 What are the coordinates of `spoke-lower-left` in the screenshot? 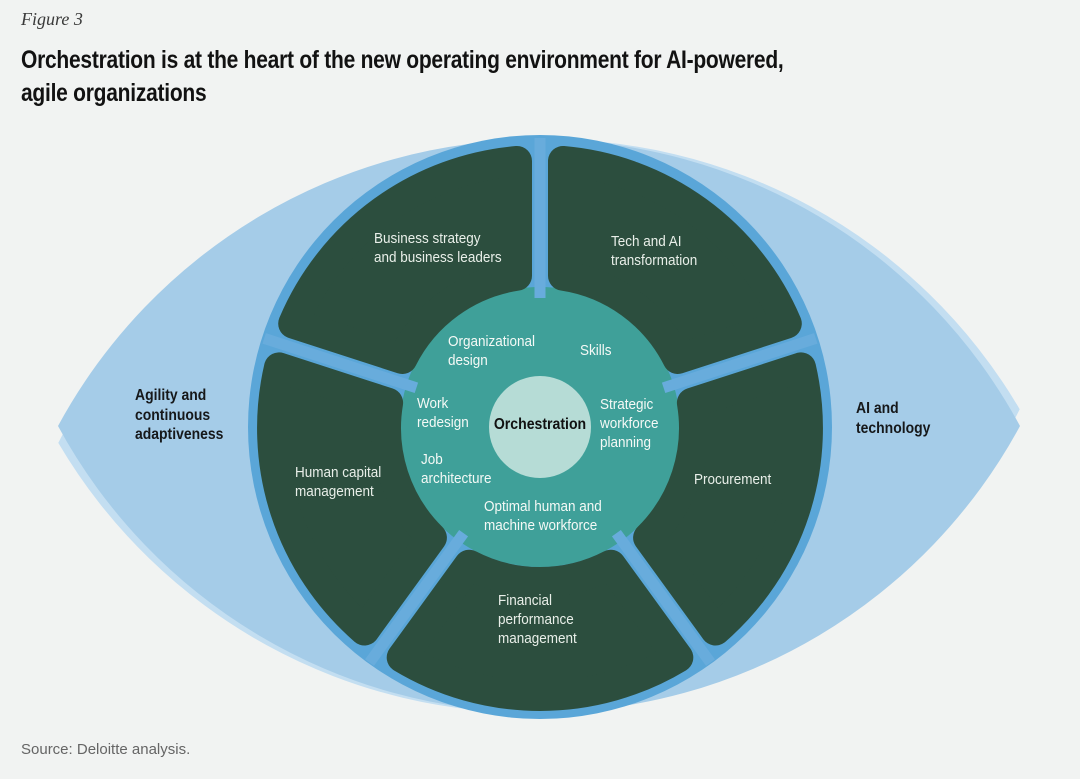 It's located at (417, 597).